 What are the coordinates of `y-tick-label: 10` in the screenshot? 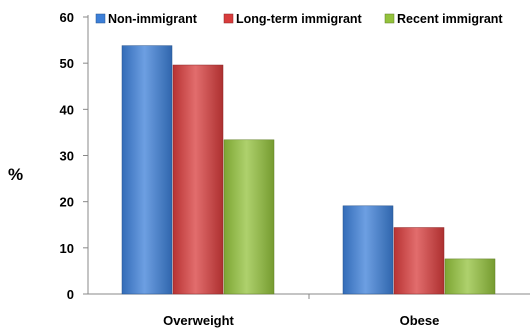 It's located at (67, 248).